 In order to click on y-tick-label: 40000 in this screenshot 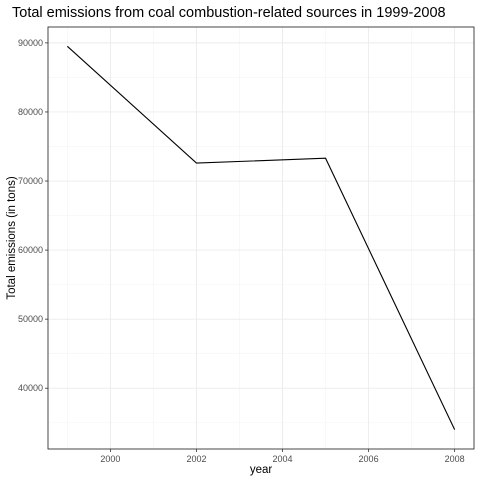, I will do `click(30, 388)`.